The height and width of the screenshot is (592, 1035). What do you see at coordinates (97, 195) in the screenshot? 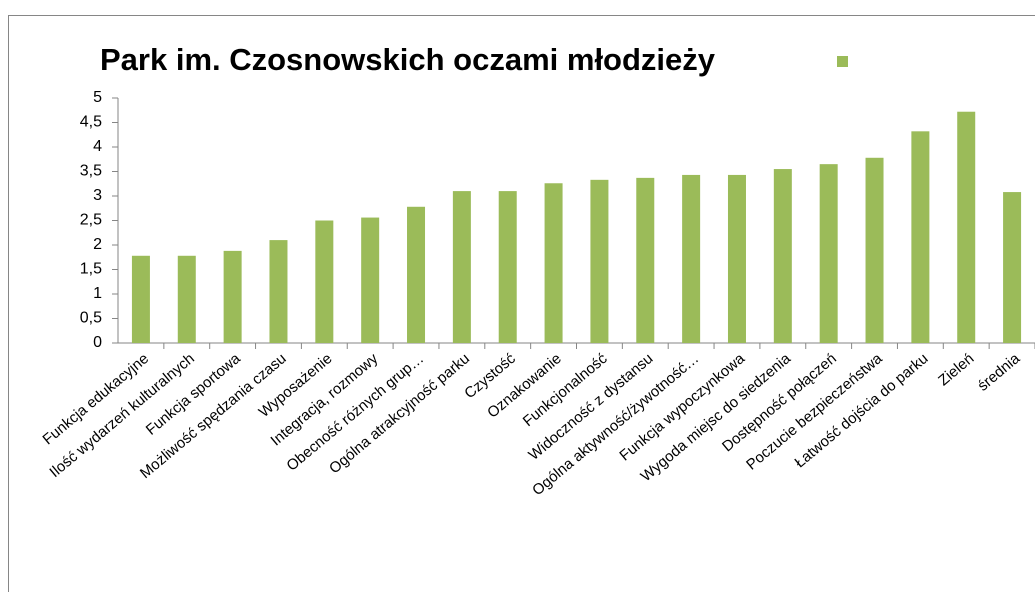
I see `y-tick-label: 3` at bounding box center [97, 195].